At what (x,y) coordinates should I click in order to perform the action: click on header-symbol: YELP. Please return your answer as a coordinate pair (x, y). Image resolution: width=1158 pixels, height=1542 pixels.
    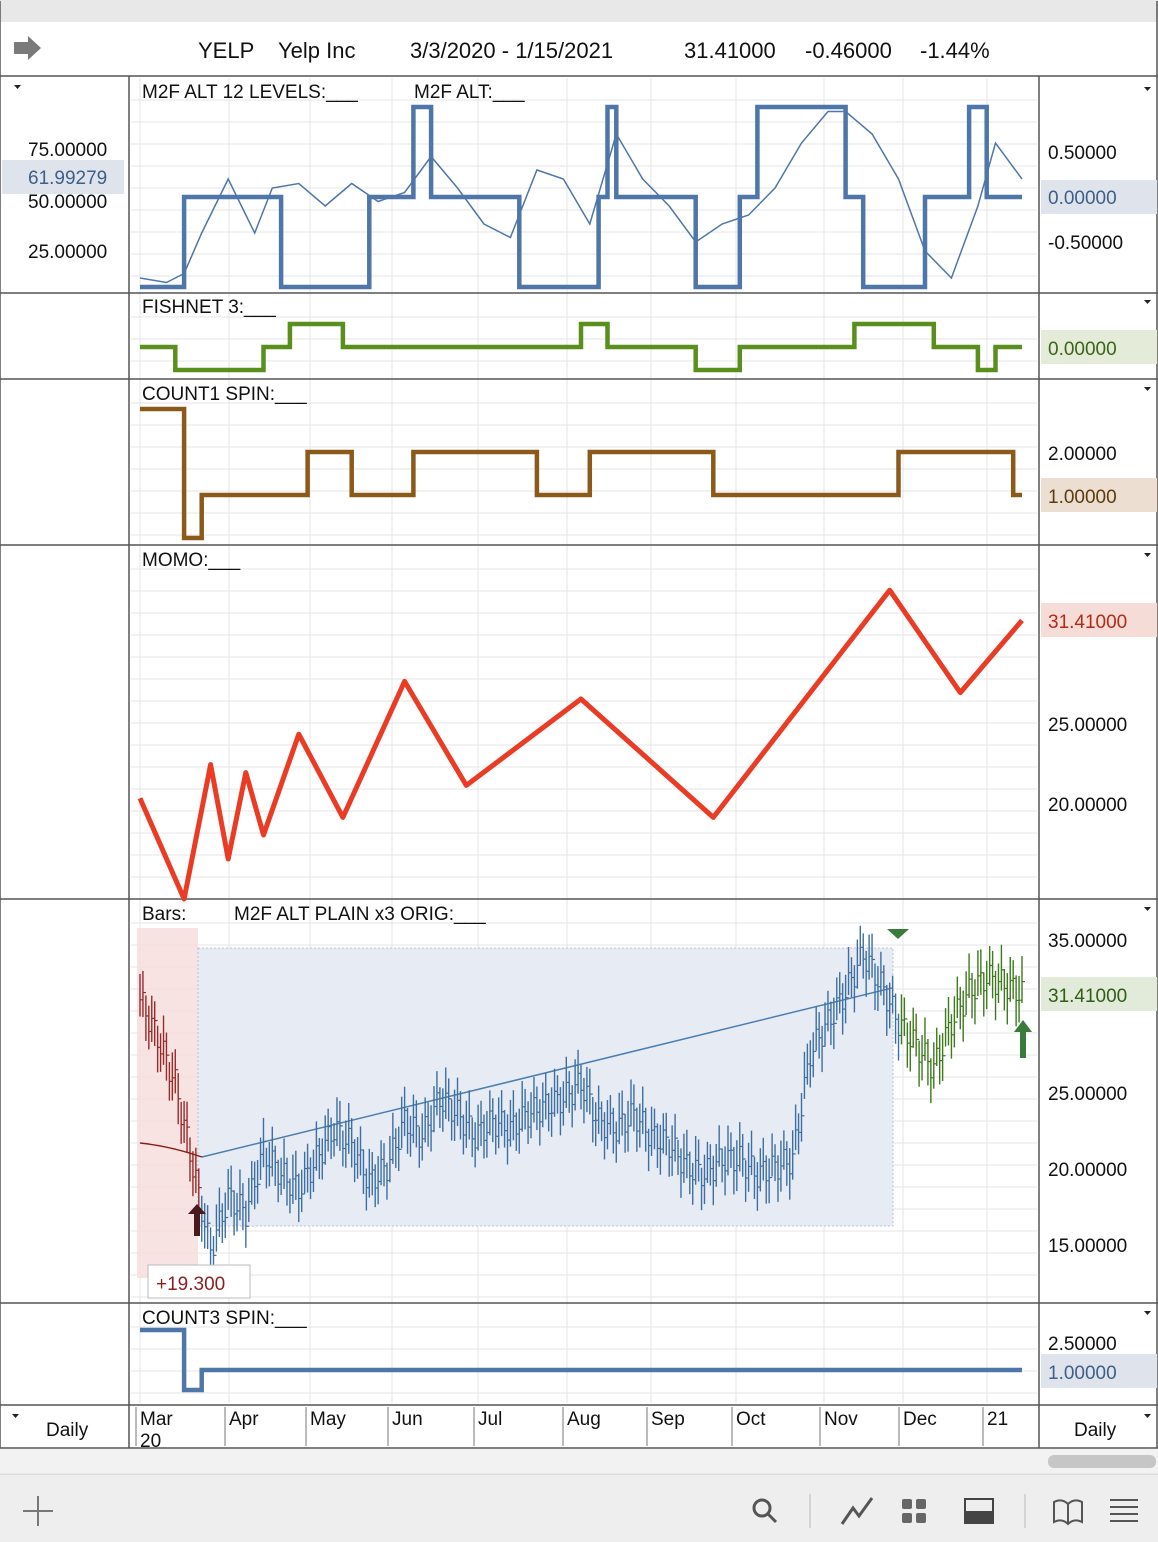
    Looking at the image, I should click on (226, 50).